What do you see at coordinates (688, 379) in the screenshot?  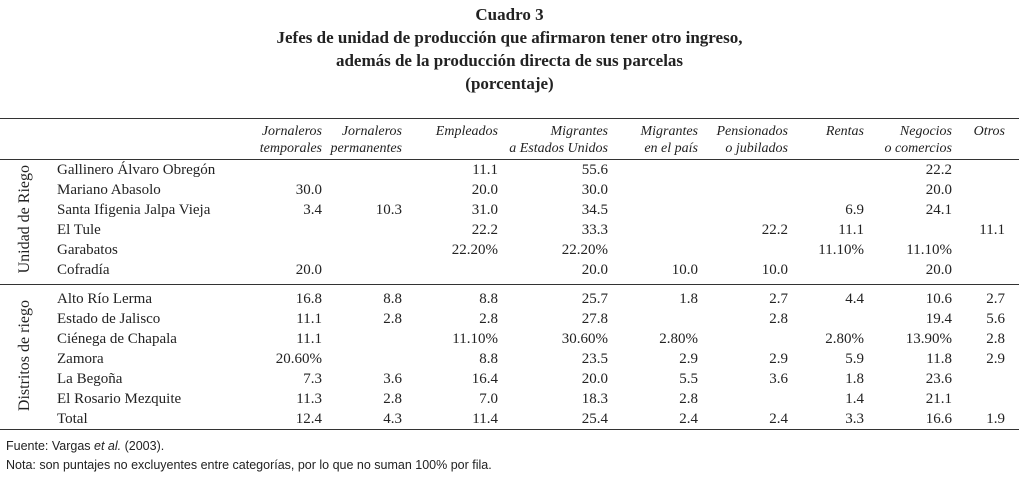 I see `table-cell: 5.5` at bounding box center [688, 379].